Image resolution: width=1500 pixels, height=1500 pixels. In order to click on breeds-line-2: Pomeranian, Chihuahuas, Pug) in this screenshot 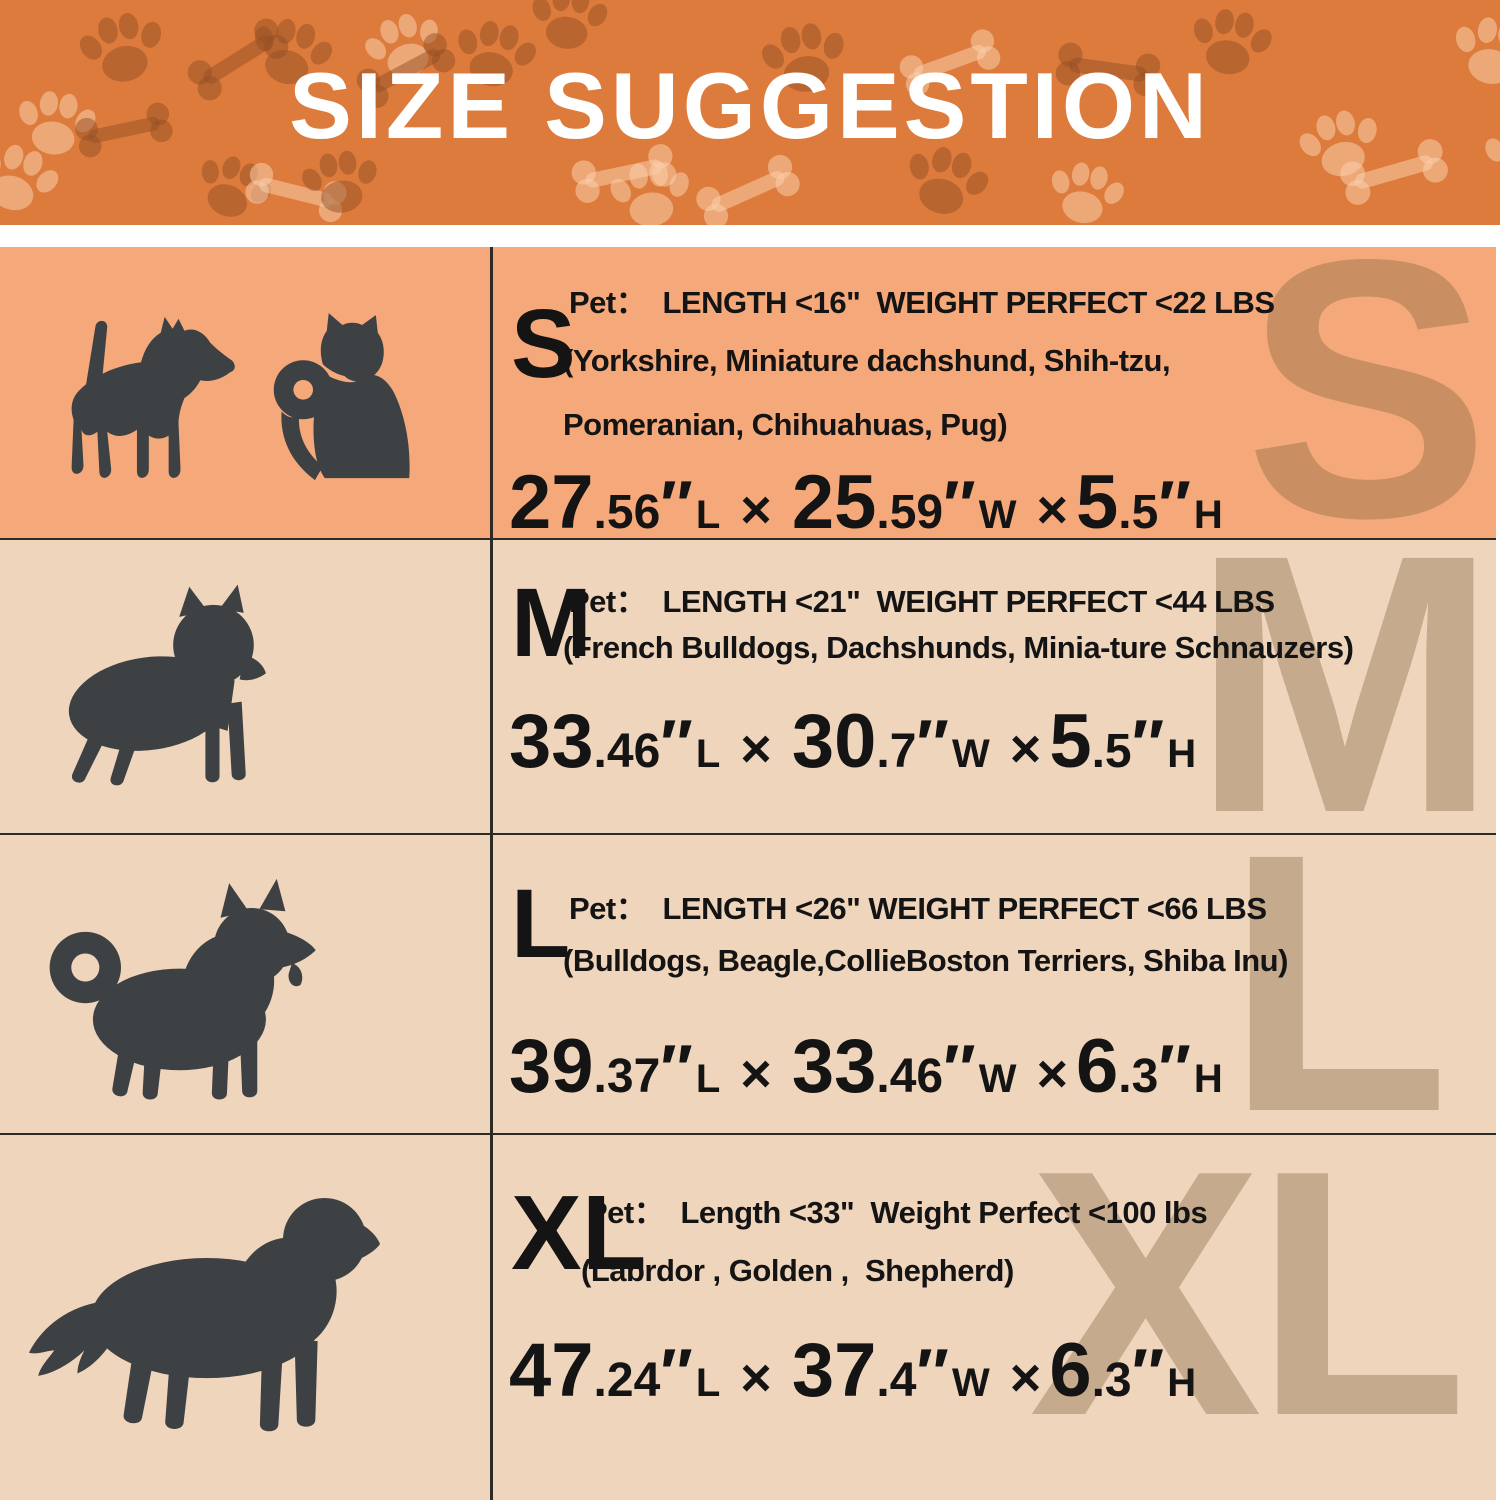, I will do `click(785, 424)`.